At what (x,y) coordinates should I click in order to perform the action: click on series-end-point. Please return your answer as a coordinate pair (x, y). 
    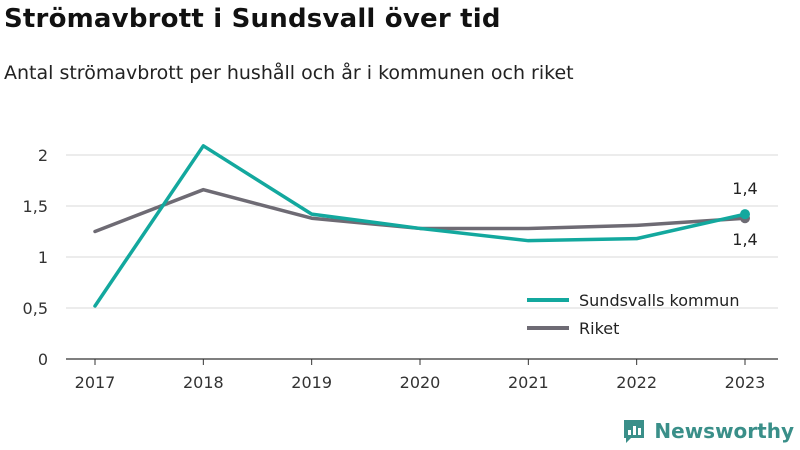
    Looking at the image, I should click on (745, 214).